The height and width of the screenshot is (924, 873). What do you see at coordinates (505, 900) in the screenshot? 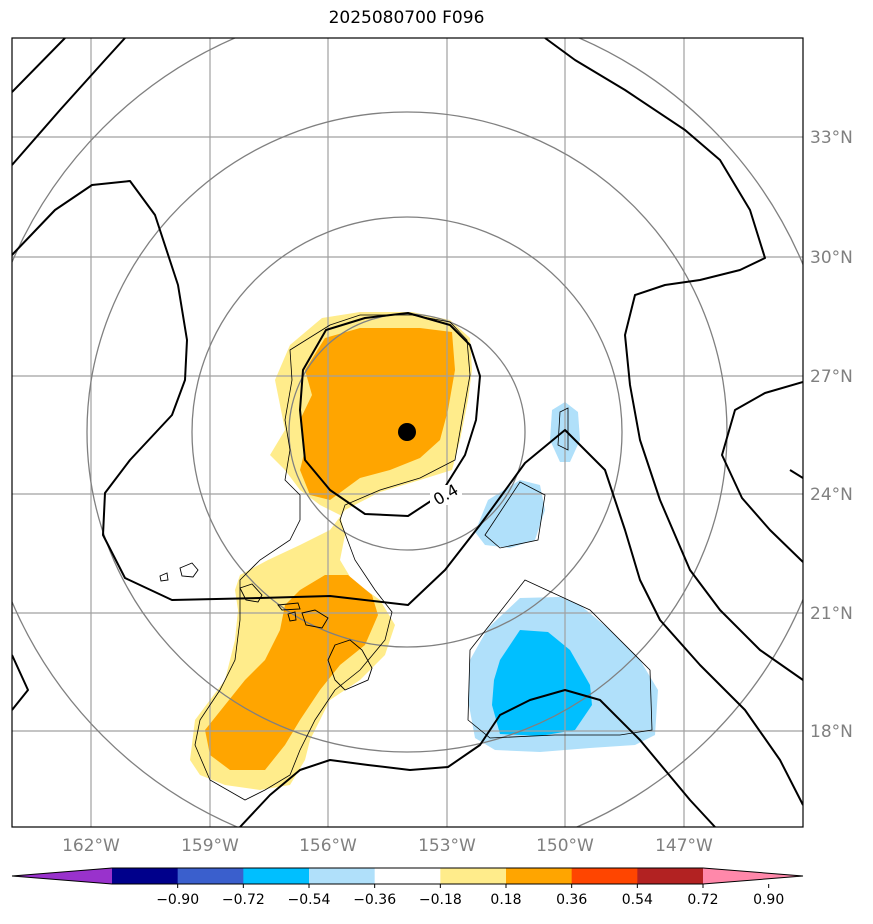
I see `colorbar-tick-label: 0.18` at bounding box center [505, 900].